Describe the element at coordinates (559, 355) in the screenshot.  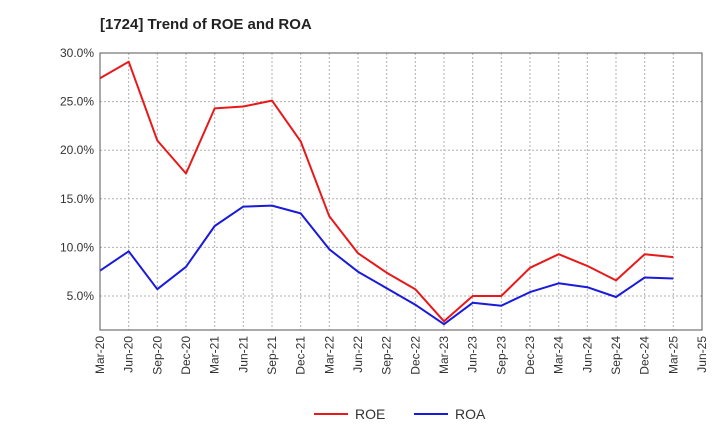
I see `x-tick-label: Mar-24` at that location.